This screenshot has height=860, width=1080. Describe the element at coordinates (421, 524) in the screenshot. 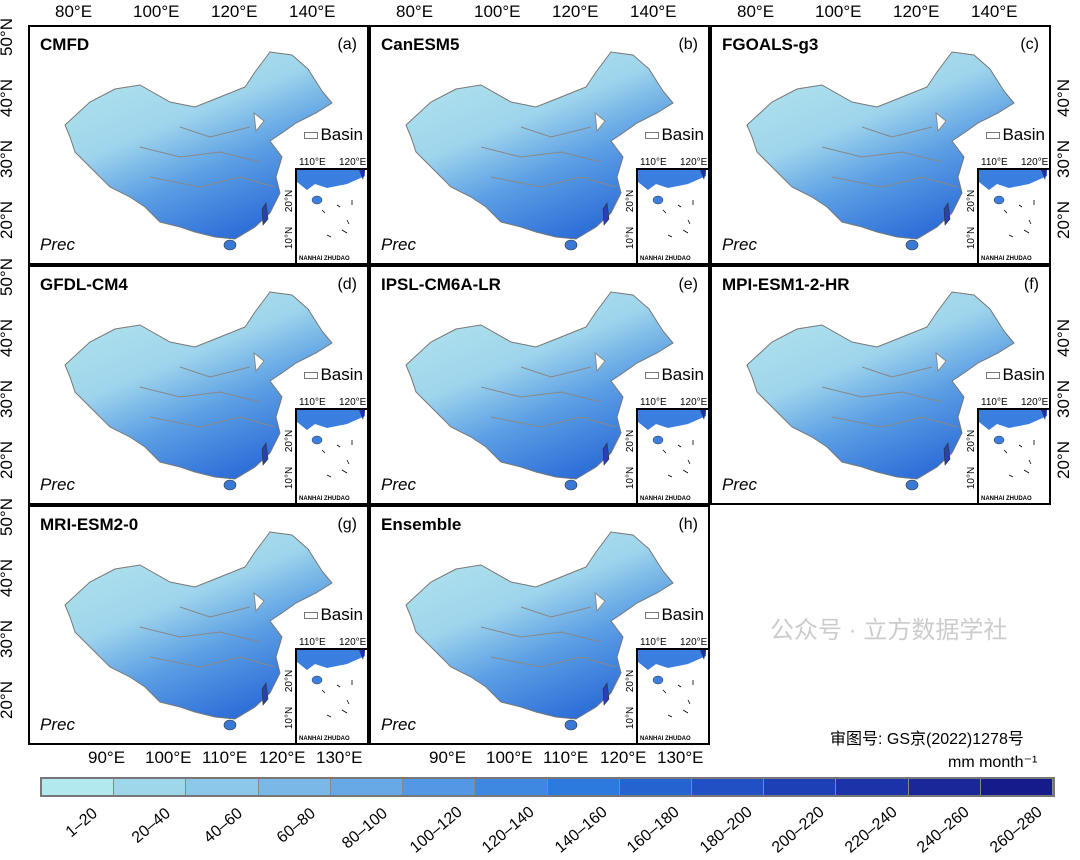

I see `panel-title: Ensemble` at that location.